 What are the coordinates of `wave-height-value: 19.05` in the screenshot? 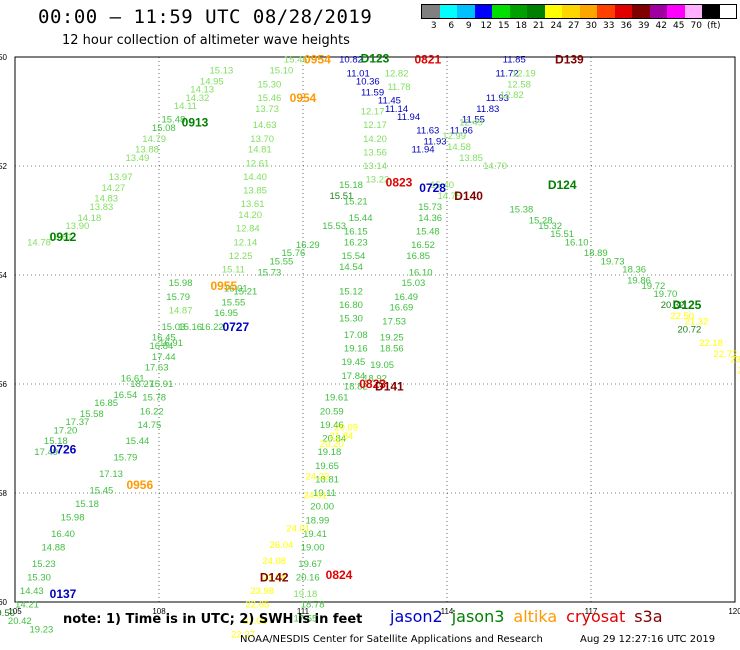 It's located at (382, 365).